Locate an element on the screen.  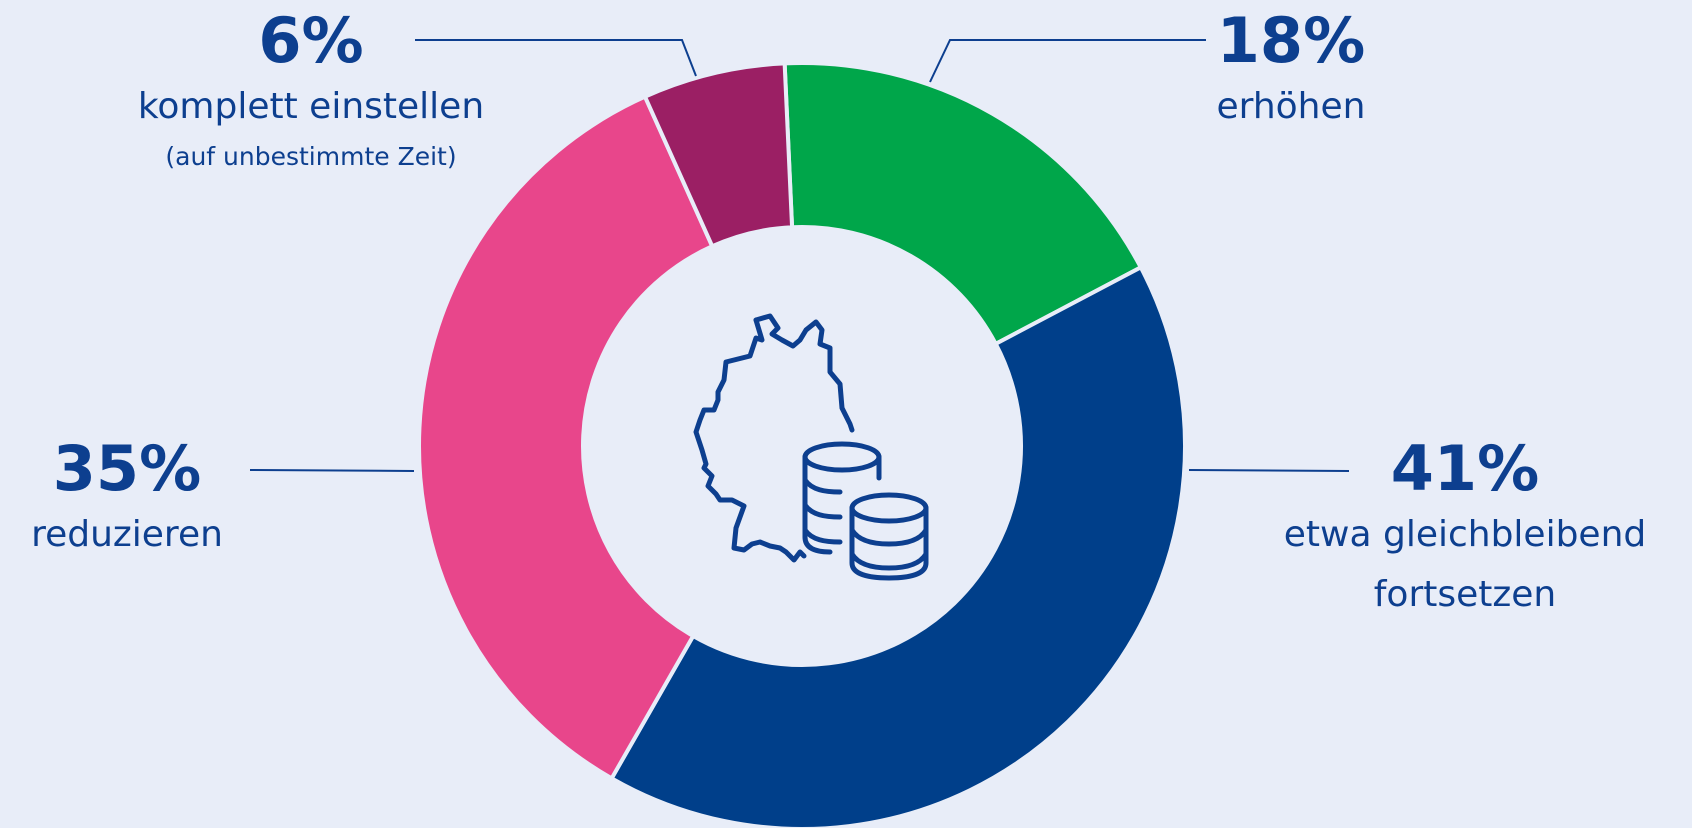
value-label: 6% is located at coordinates (311, 40).